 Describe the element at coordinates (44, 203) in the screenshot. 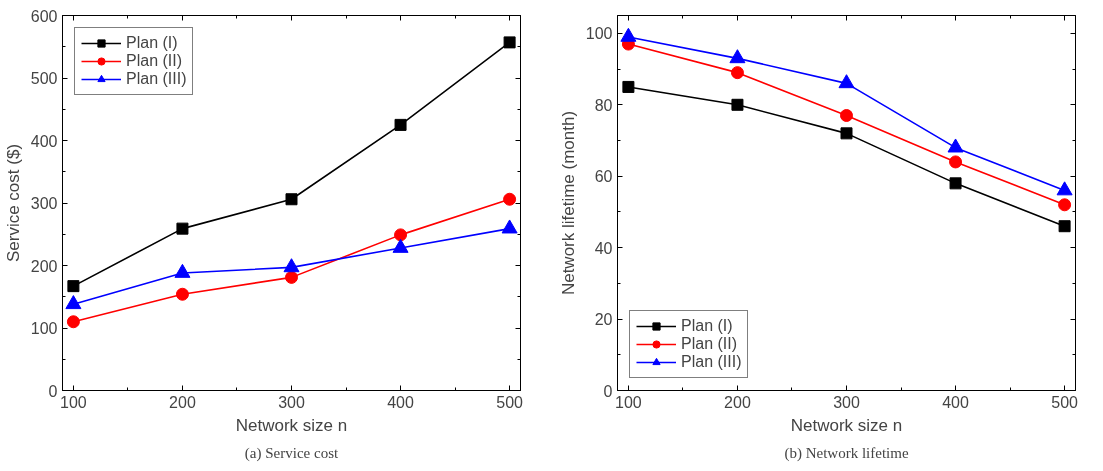

I see `y-tick-label: 300` at that location.